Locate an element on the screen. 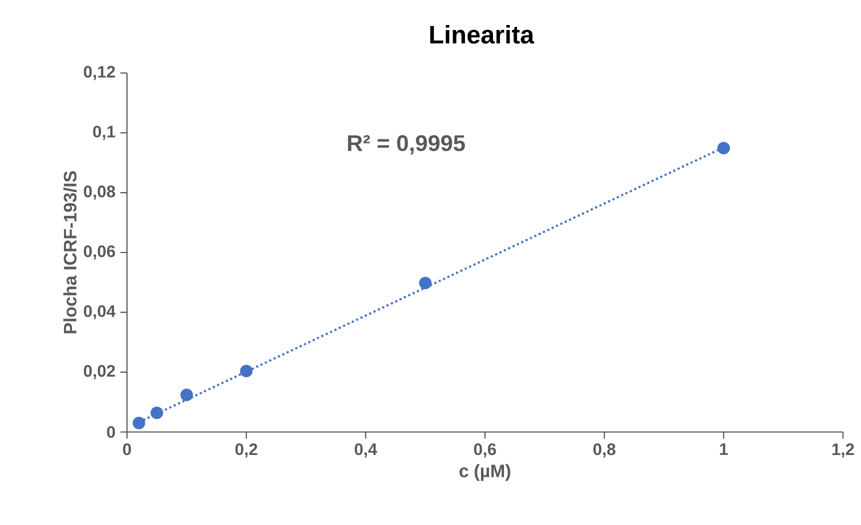 Image resolution: width=861 pixels, height=525 pixels. x-tick-label: 0,4 is located at coordinates (366, 450).